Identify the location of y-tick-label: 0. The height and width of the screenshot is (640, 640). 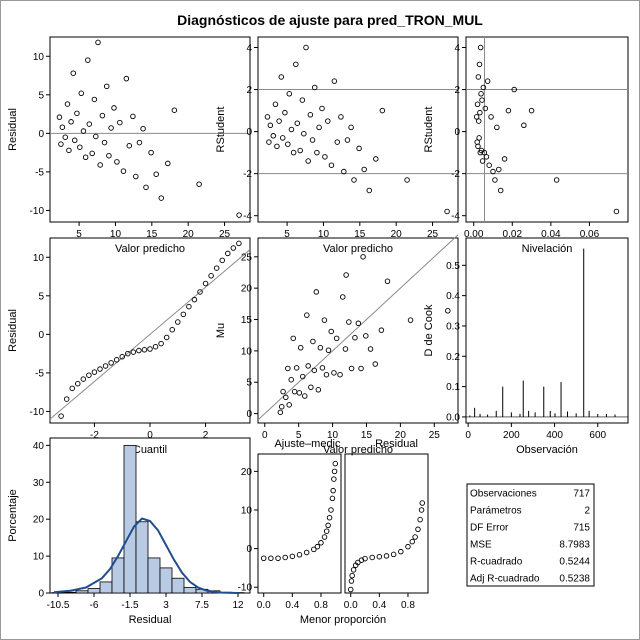
(249, 132).